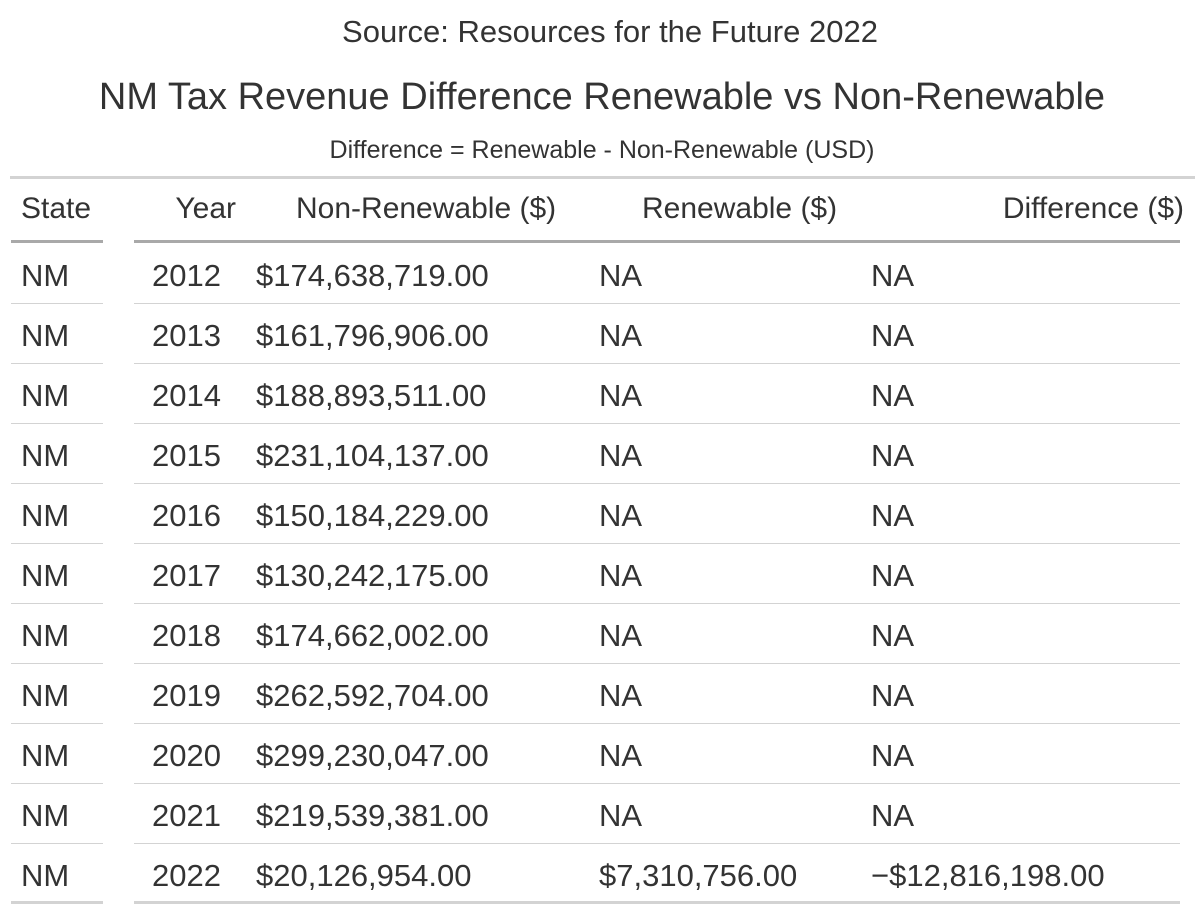 The image size is (1204, 914). What do you see at coordinates (740, 208) in the screenshot?
I see `column-header-renewable: Renewable ($)` at bounding box center [740, 208].